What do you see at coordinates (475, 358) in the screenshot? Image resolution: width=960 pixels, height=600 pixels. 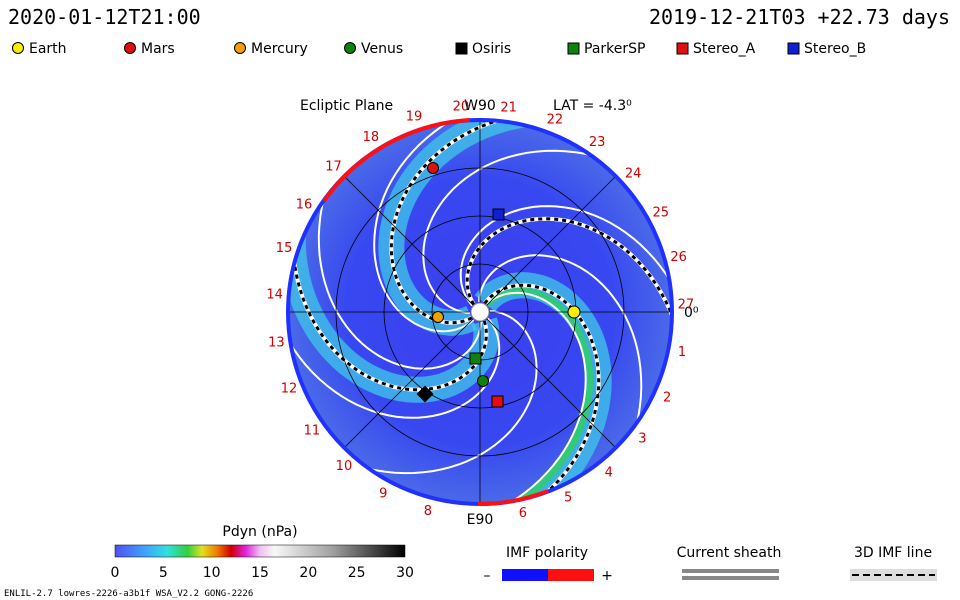 I see `parker-sp` at bounding box center [475, 358].